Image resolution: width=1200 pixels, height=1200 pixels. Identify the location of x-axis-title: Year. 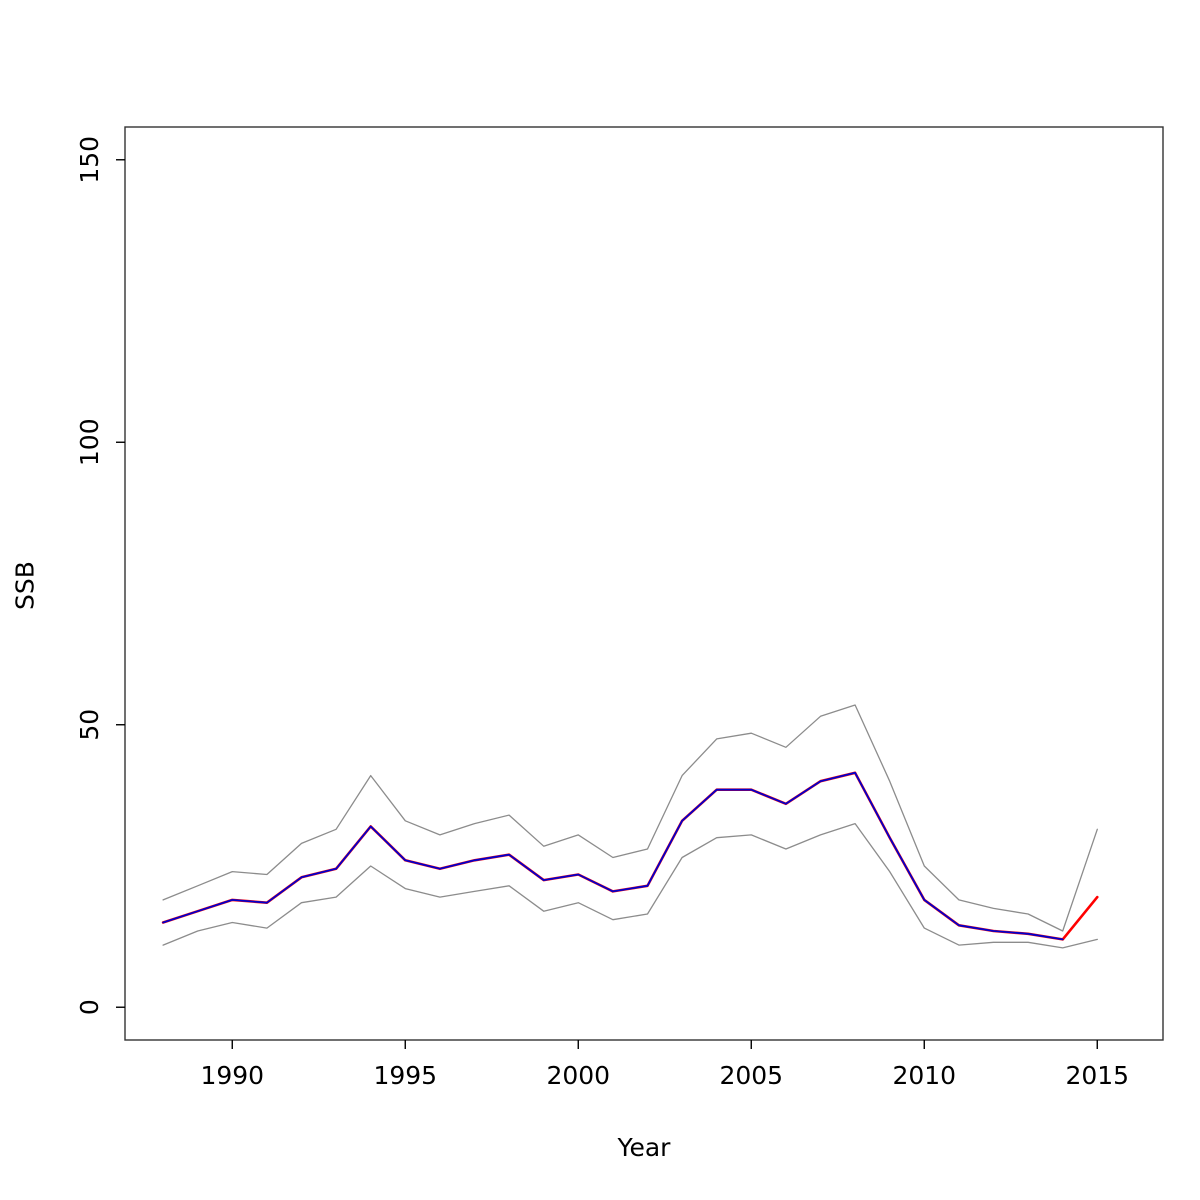
(644, 1147).